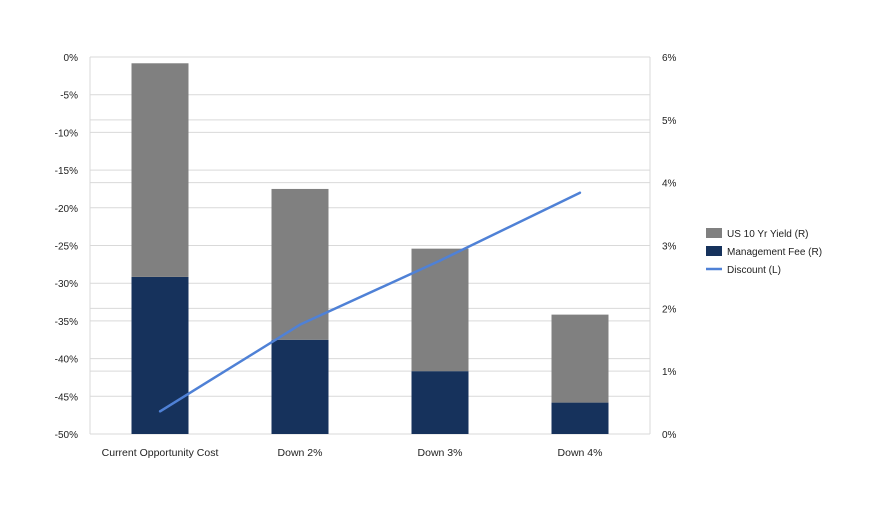 This screenshot has height=506, width=871. What do you see at coordinates (160, 453) in the screenshot?
I see `category-label: Current Opportunity Cost` at bounding box center [160, 453].